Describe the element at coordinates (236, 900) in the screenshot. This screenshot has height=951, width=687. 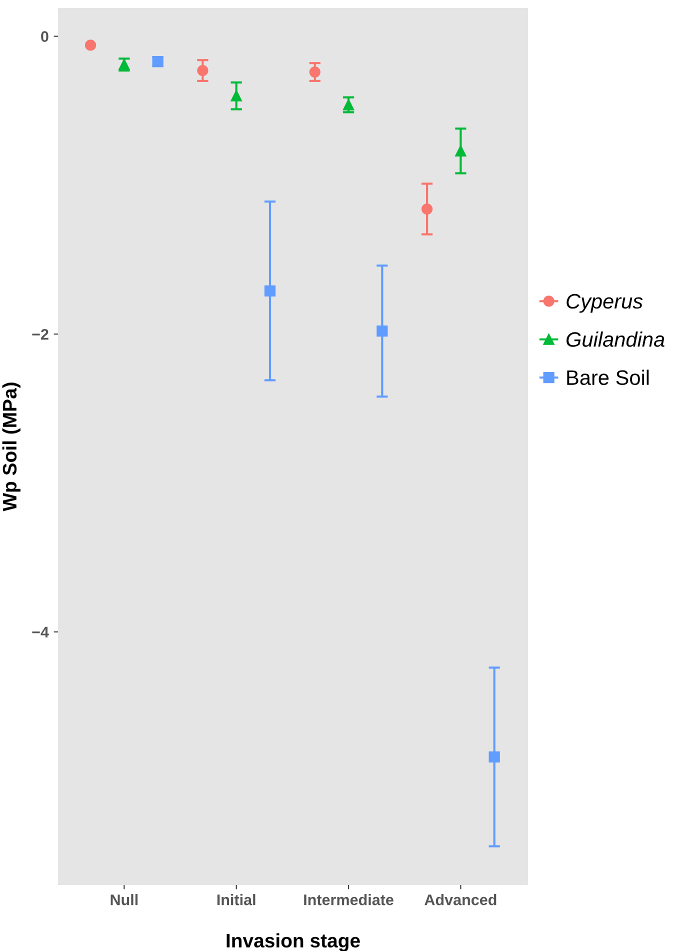
I see `x-tick-label: Initial` at that location.